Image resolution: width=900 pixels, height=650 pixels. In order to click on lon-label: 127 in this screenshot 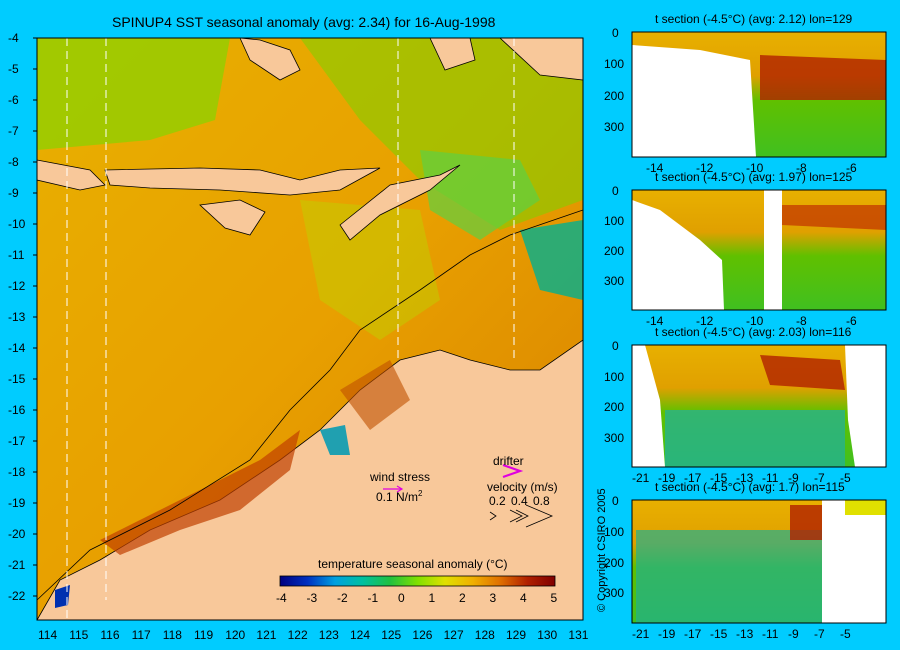, I will do `click(453, 635)`.